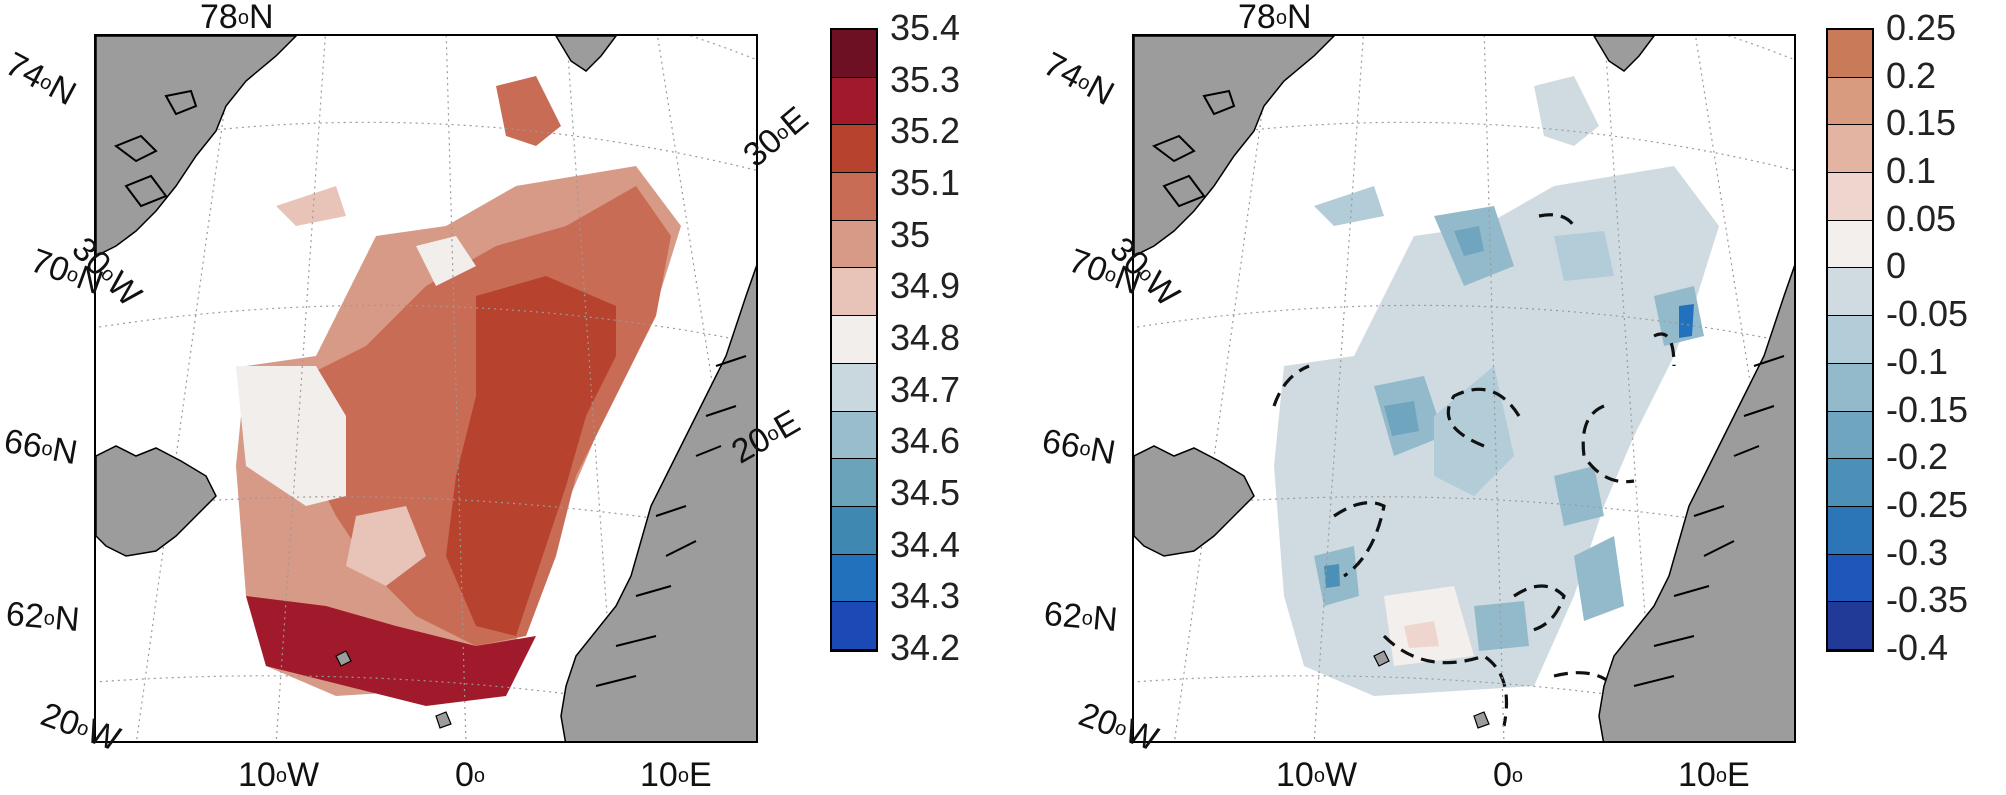 The width and height of the screenshot is (2006, 795). I want to click on colorbar-tick-label: -0.05, so click(1927, 314).